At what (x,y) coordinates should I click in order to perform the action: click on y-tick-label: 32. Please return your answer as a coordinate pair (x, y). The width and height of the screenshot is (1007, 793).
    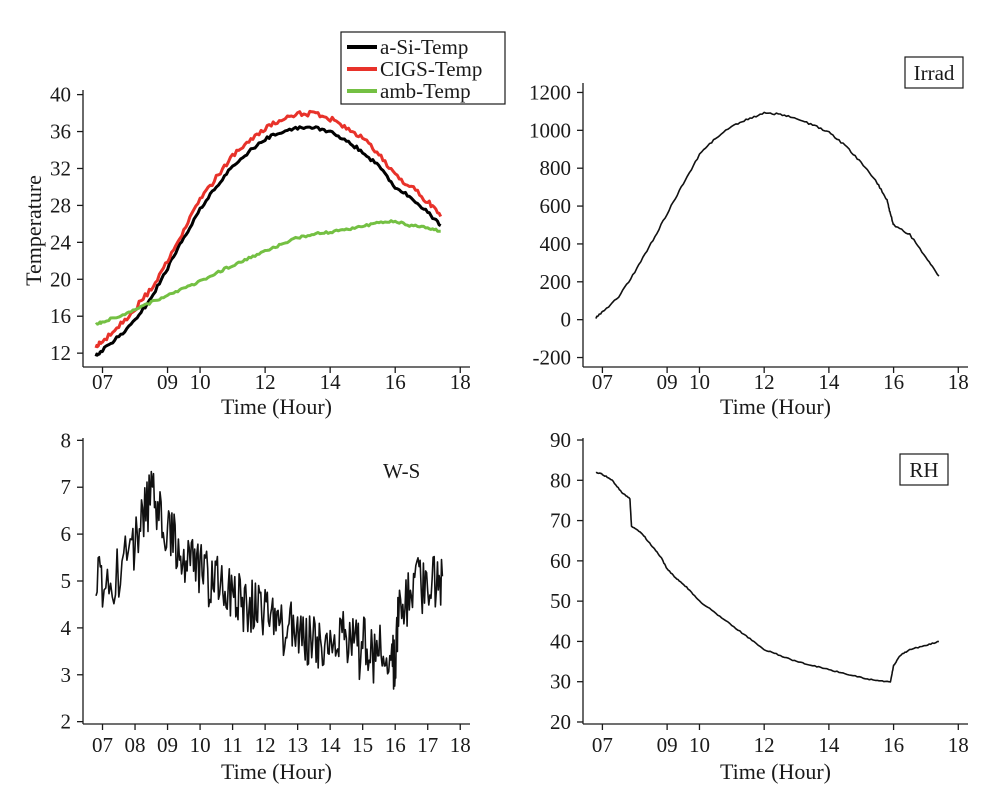
    Looking at the image, I should click on (60, 168).